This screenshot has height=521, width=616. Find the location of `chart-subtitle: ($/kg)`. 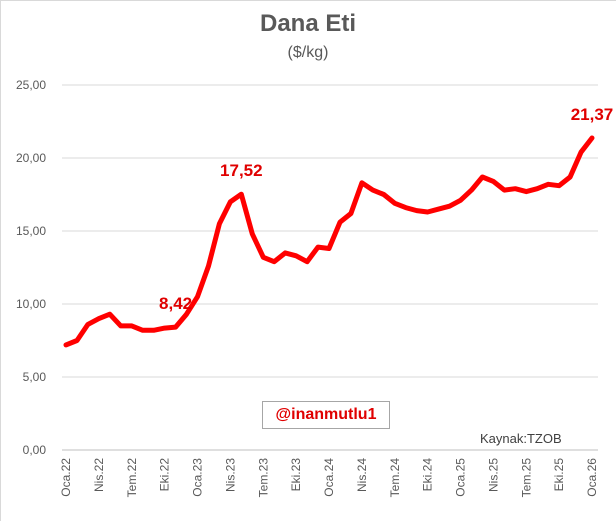

chart-subtitle: ($/kg) is located at coordinates (308, 52).